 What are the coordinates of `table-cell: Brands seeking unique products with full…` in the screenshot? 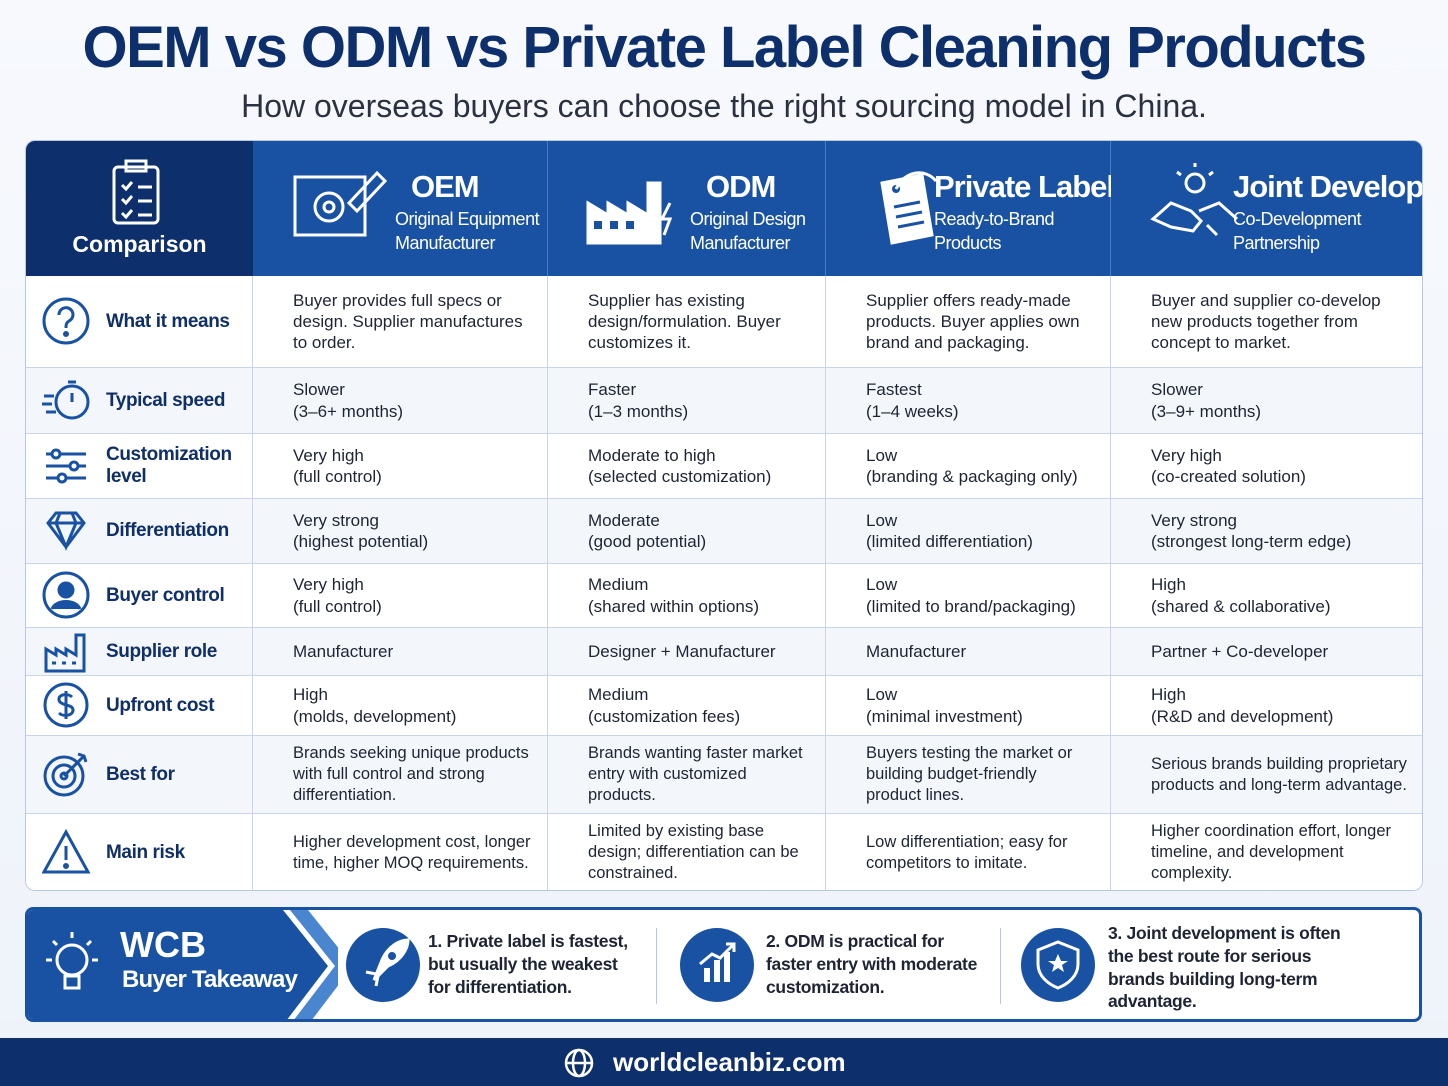 It's located at (400, 775).